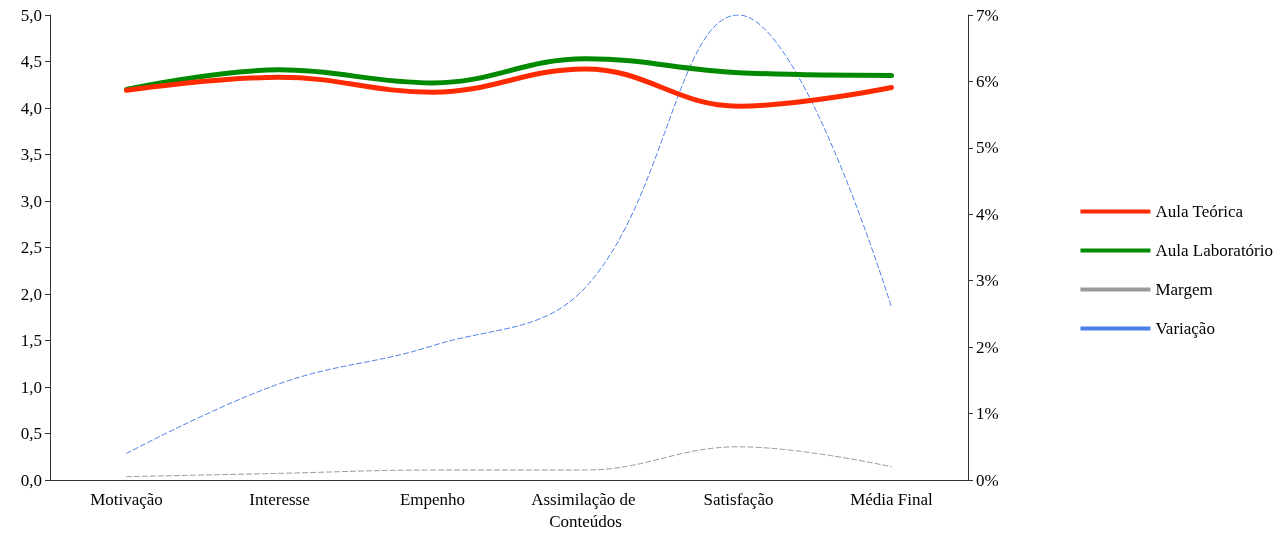 This screenshot has width=1288, height=540. What do you see at coordinates (31, 108) in the screenshot?
I see `y-tick-label: 4,0` at bounding box center [31, 108].